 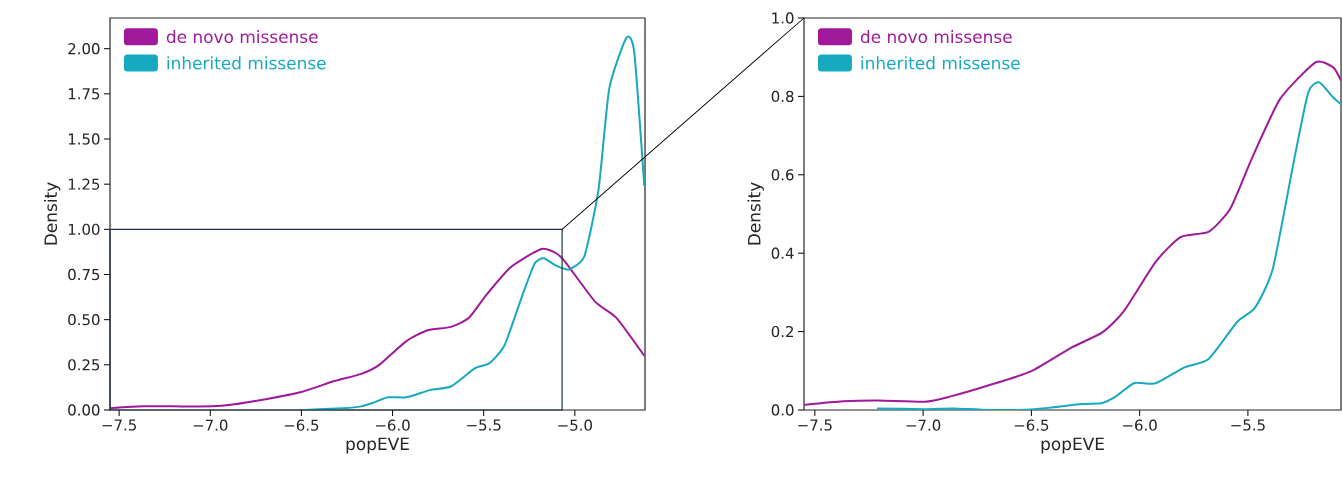 I want to click on y-tick-label: 0.50, so click(x=84, y=320).